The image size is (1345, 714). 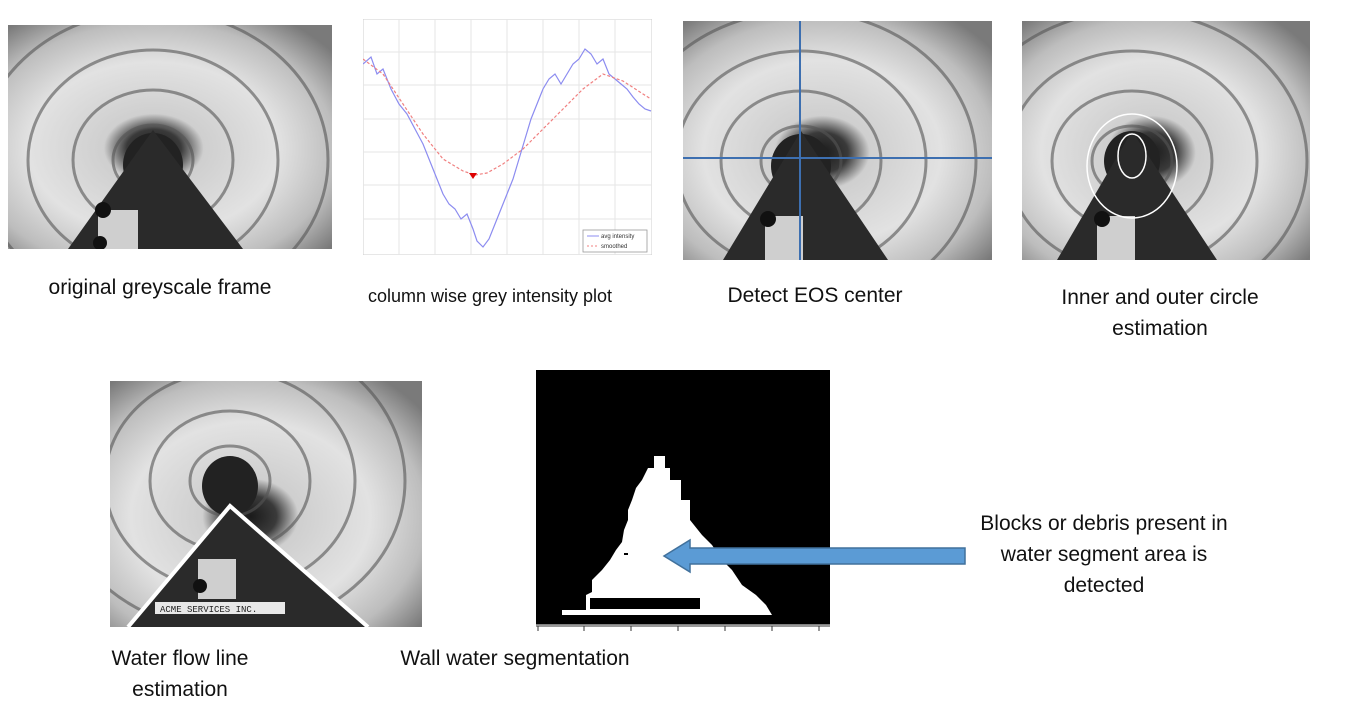 What do you see at coordinates (837, 140) in the screenshot?
I see `eos-center-image` at bounding box center [837, 140].